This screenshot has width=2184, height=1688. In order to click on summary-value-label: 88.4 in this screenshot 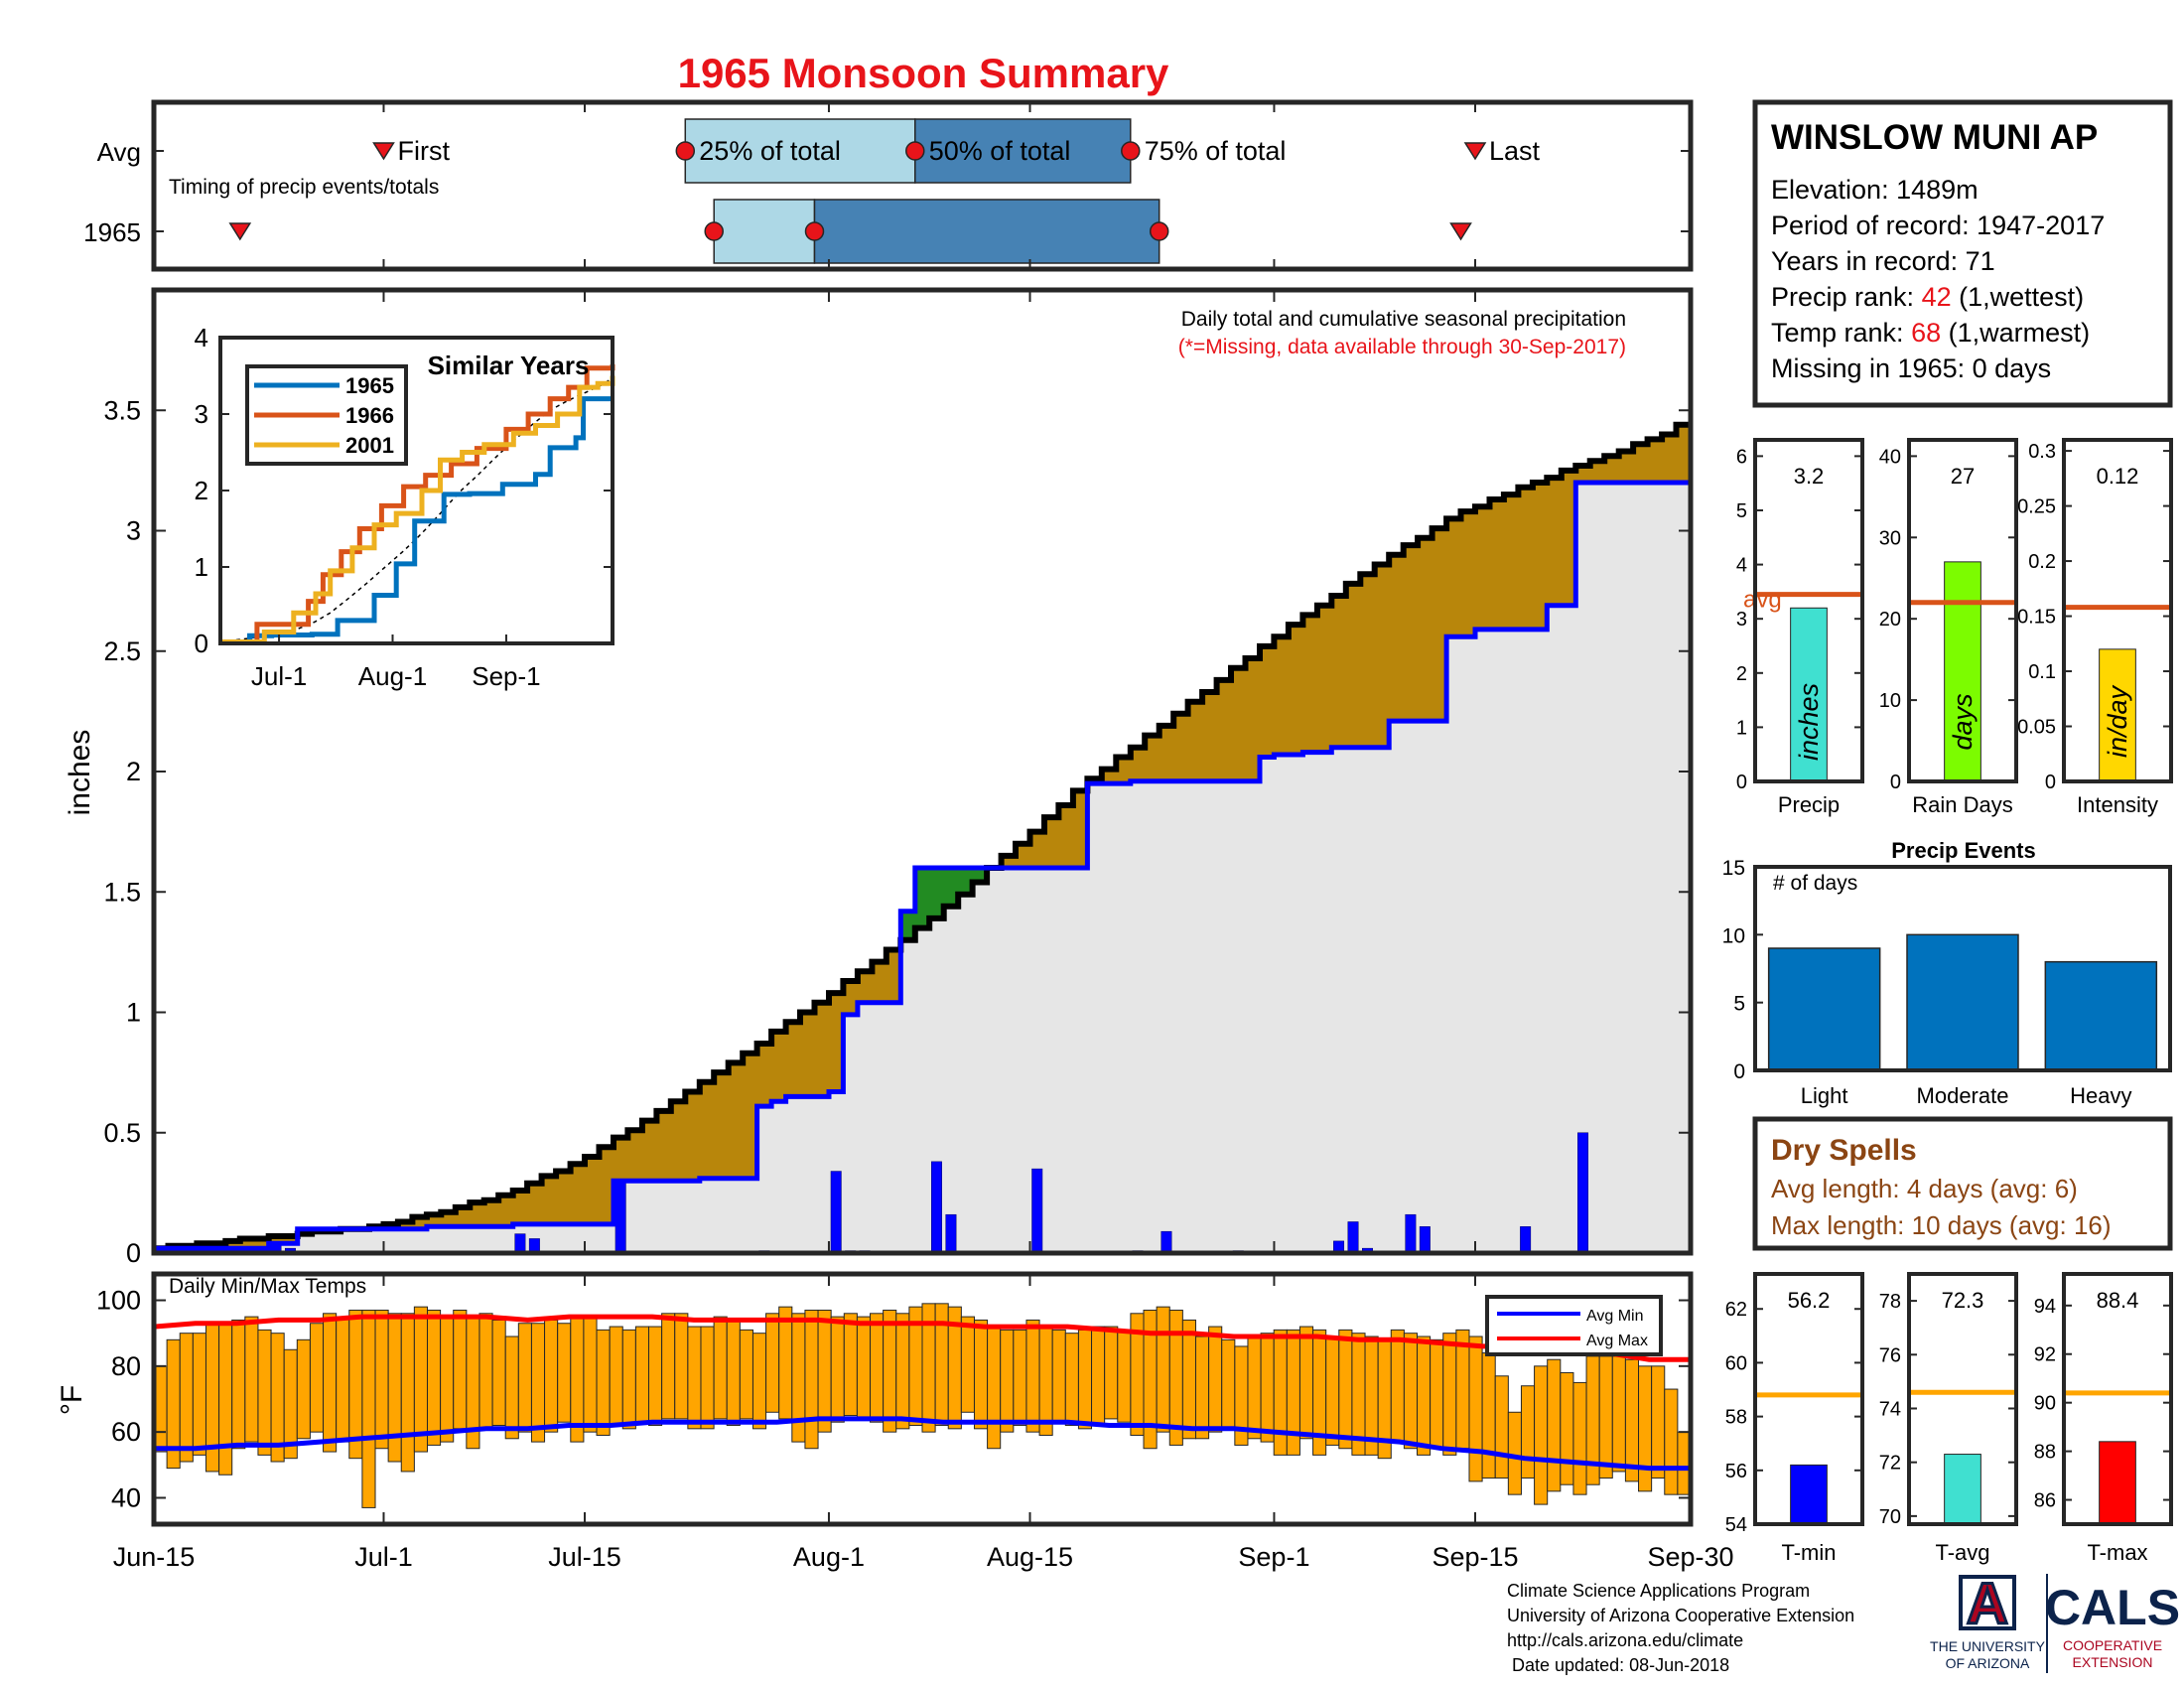, I will do `click(2118, 1300)`.